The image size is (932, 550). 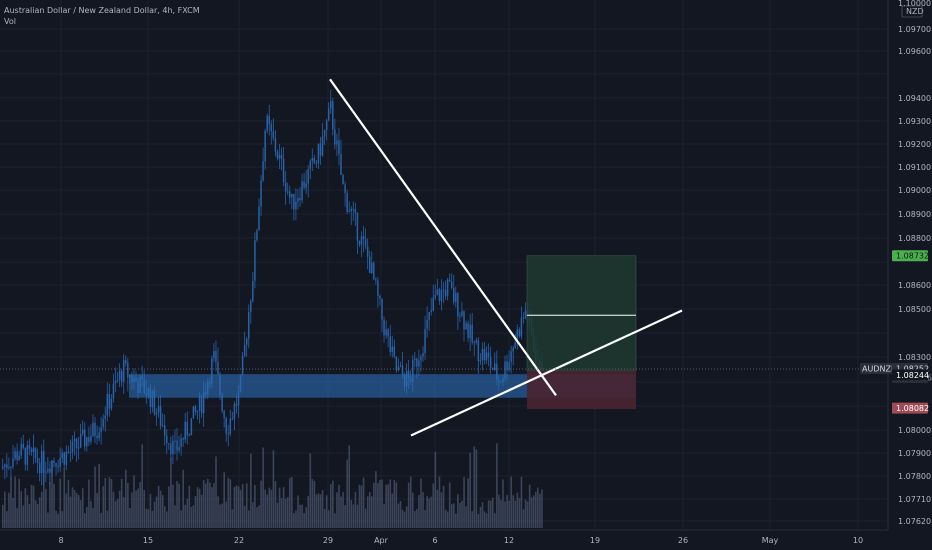 I want to click on uptrend-line, so click(x=546, y=373).